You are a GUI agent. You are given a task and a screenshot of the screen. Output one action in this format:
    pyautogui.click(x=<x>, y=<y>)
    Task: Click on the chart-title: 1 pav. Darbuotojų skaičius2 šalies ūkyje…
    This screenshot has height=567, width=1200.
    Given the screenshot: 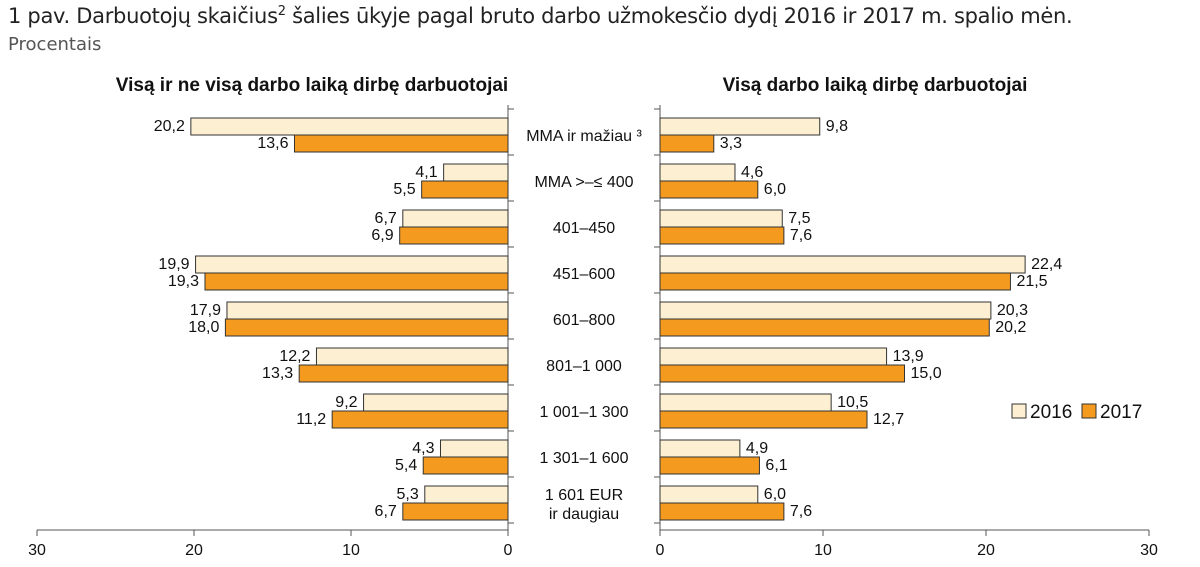 What is the action you would take?
    pyautogui.click(x=540, y=16)
    